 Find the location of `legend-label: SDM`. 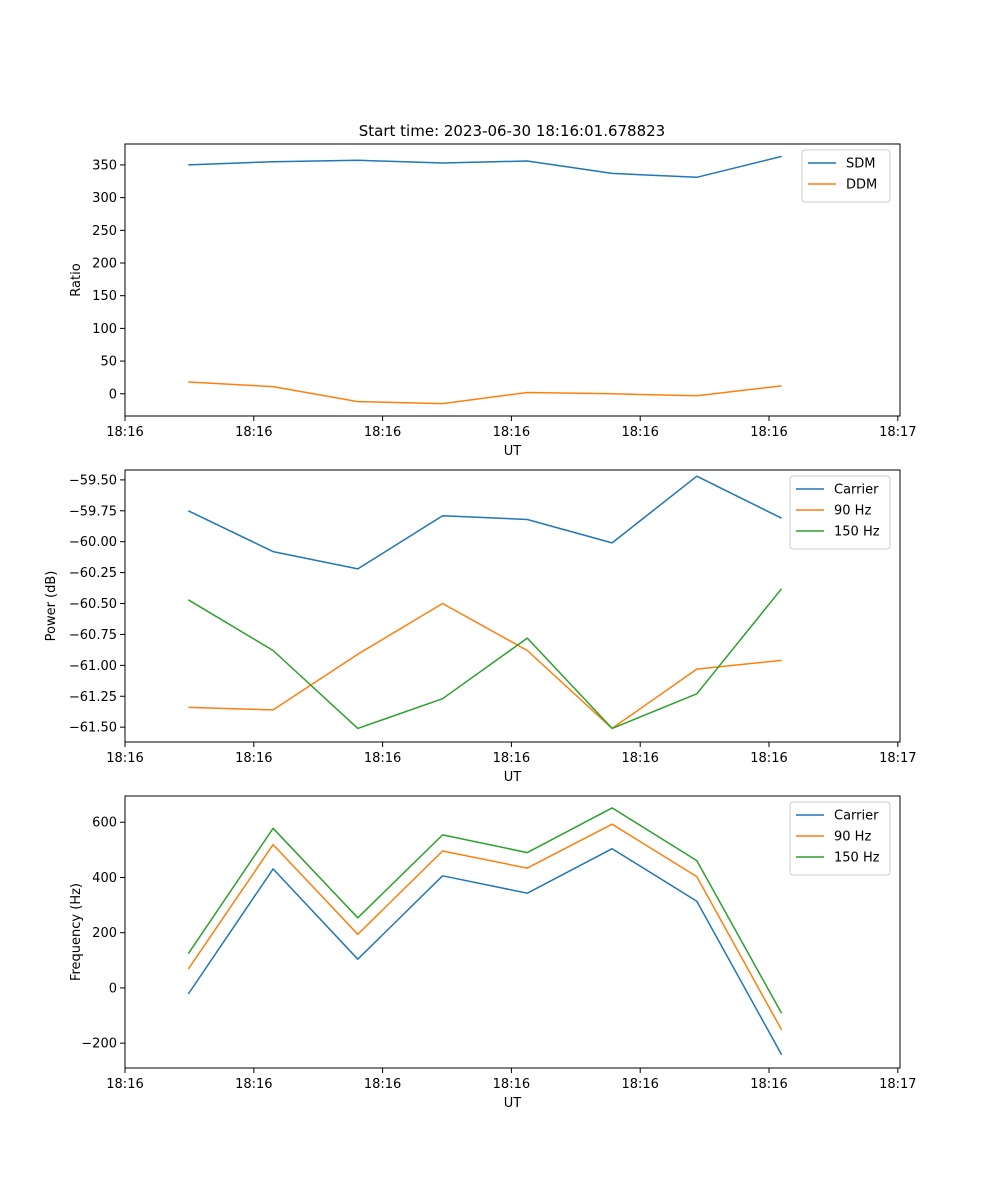

legend-label: SDM is located at coordinates (860, 164).